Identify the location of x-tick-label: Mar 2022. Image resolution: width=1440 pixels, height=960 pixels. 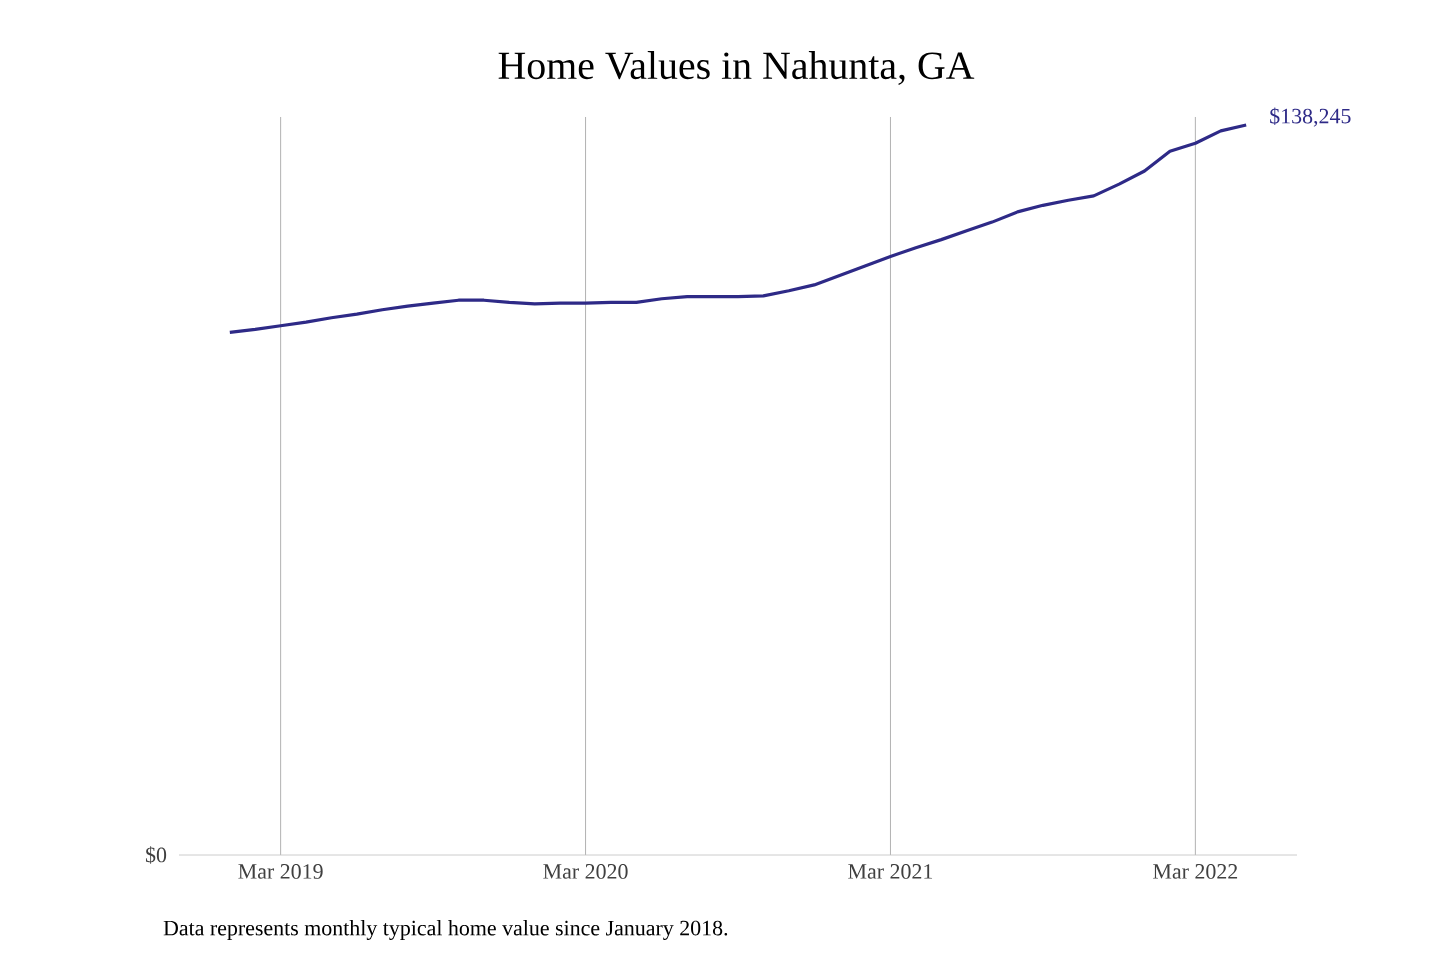
(1195, 871).